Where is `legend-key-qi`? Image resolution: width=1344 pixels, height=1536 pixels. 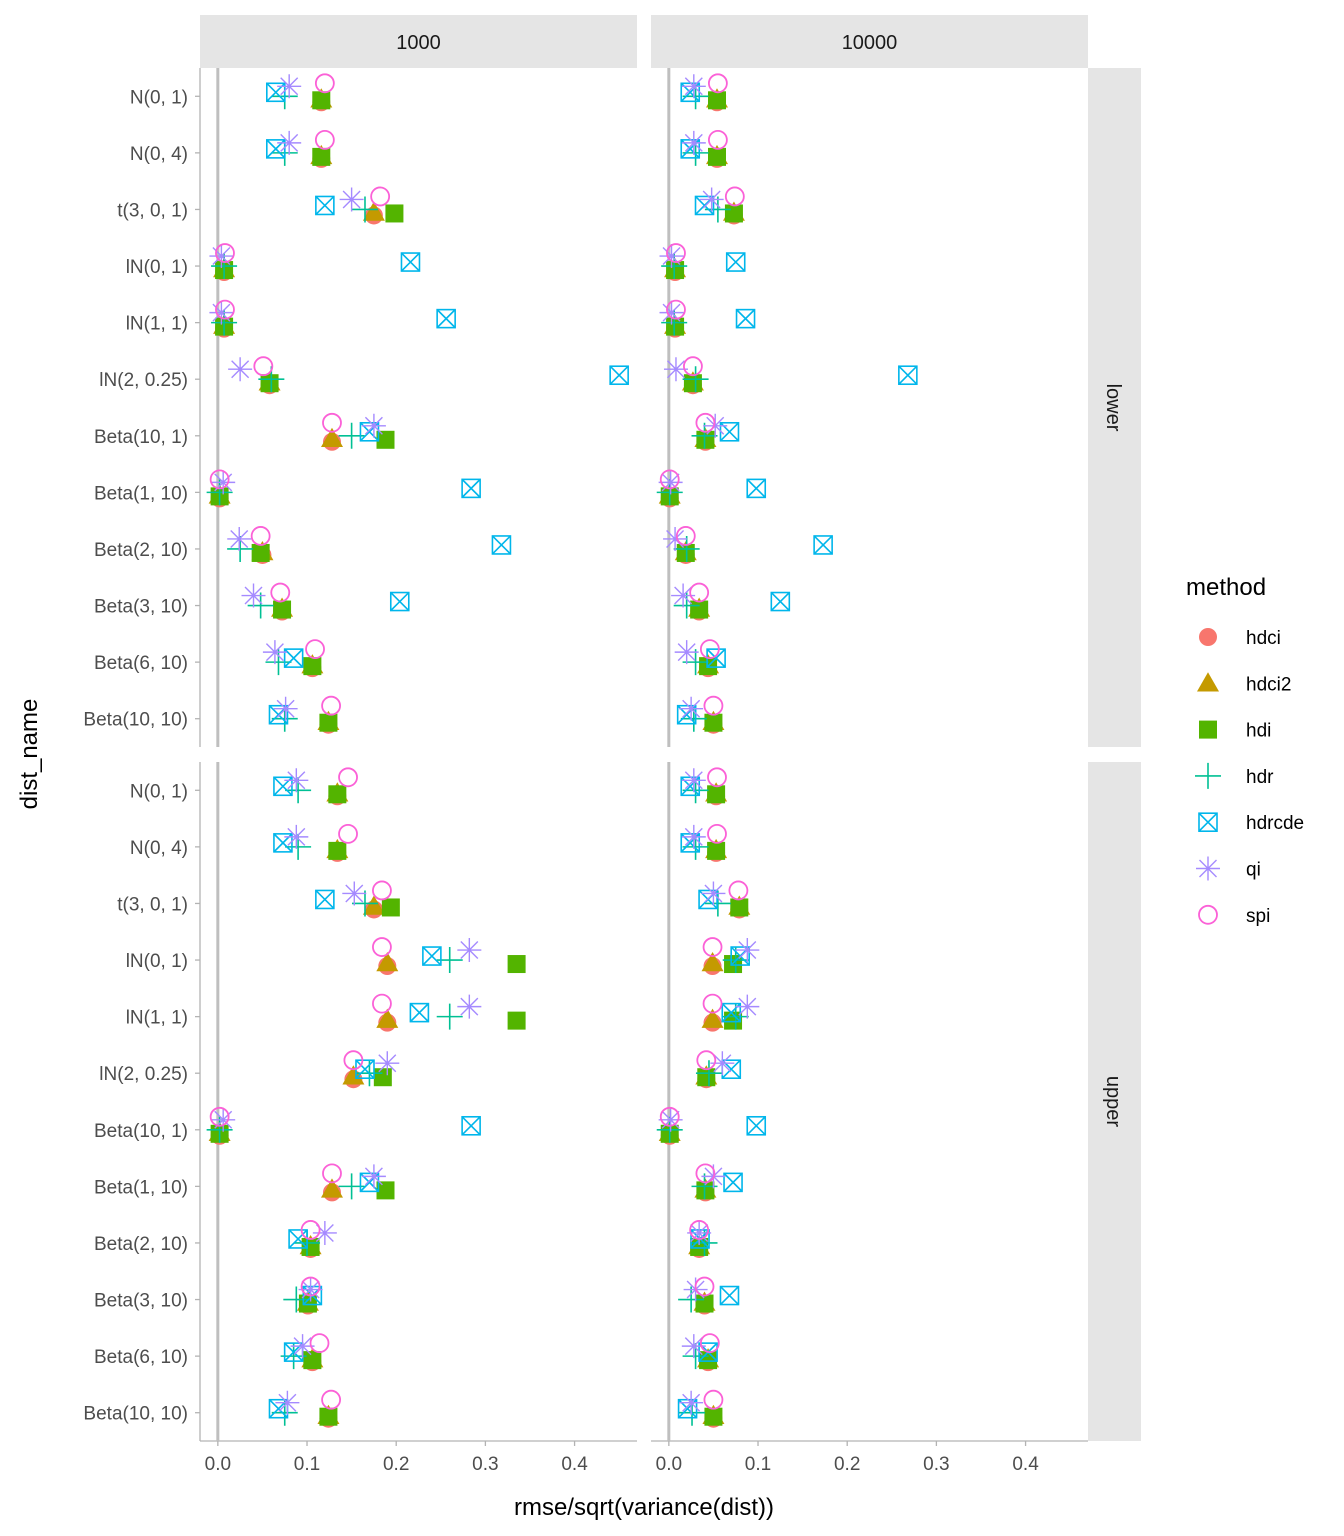 legend-key-qi is located at coordinates (1208, 868).